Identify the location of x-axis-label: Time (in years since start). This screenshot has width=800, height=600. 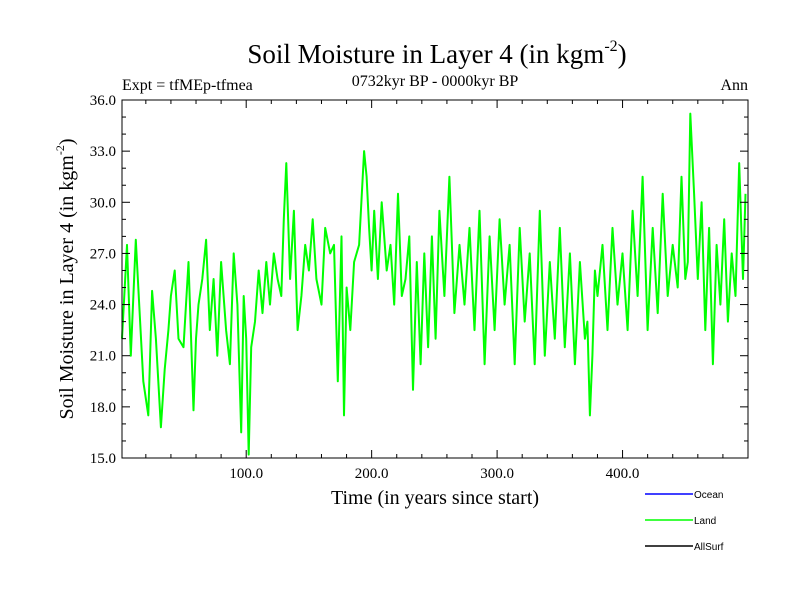
(435, 498).